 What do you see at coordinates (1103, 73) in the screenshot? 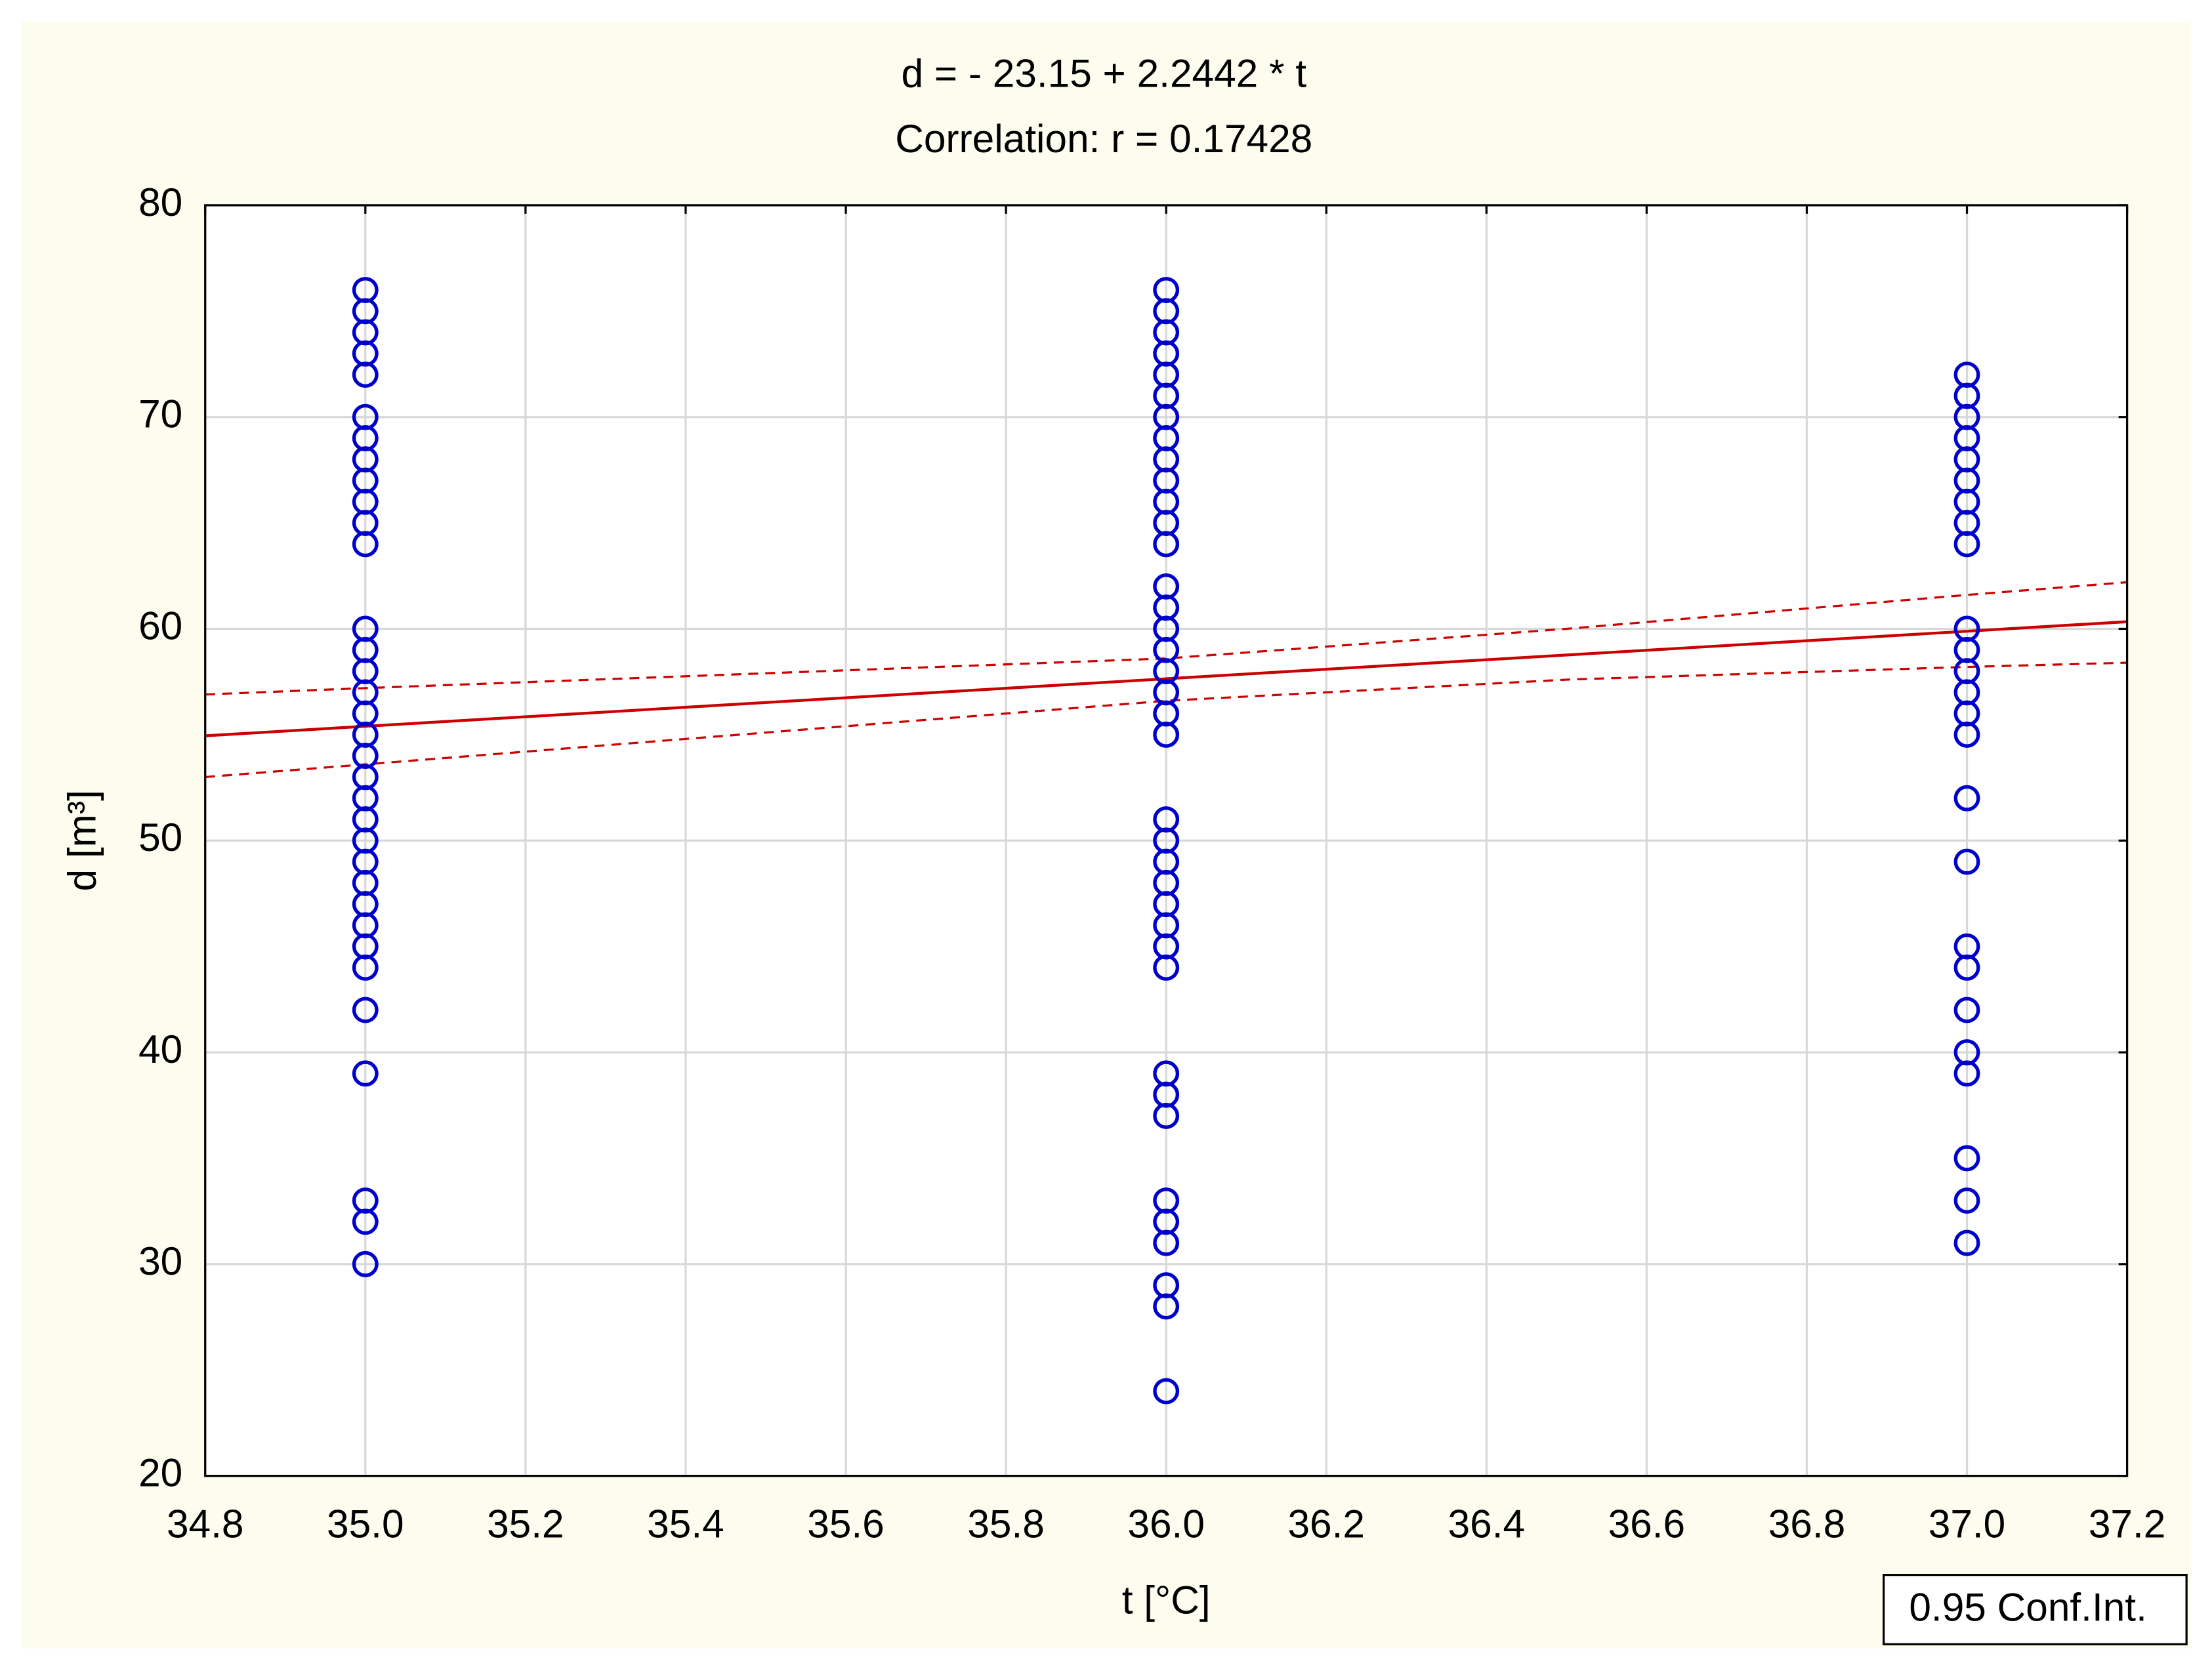
I see `chart-title: d = - 23.15 + 2.2442 * t` at bounding box center [1103, 73].